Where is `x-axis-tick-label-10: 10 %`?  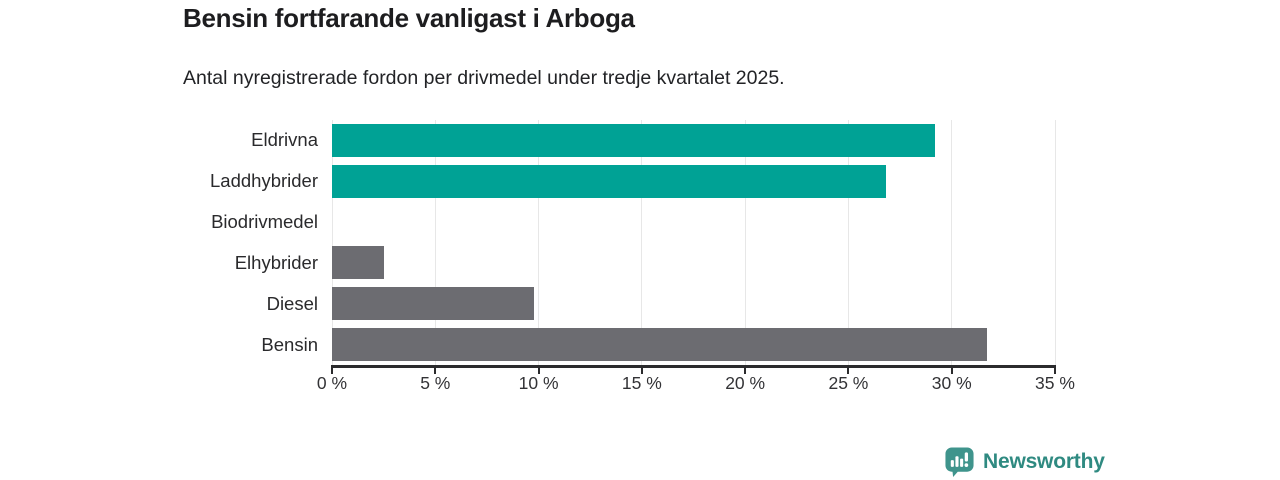 x-axis-tick-label-10: 10 % is located at coordinates (538, 383).